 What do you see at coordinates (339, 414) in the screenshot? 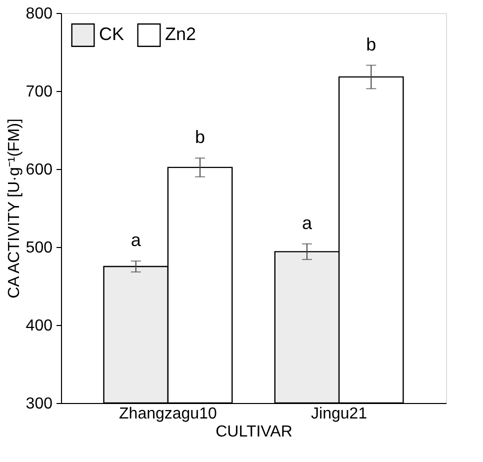
I see `x-tick-label: Jingu21` at bounding box center [339, 414].